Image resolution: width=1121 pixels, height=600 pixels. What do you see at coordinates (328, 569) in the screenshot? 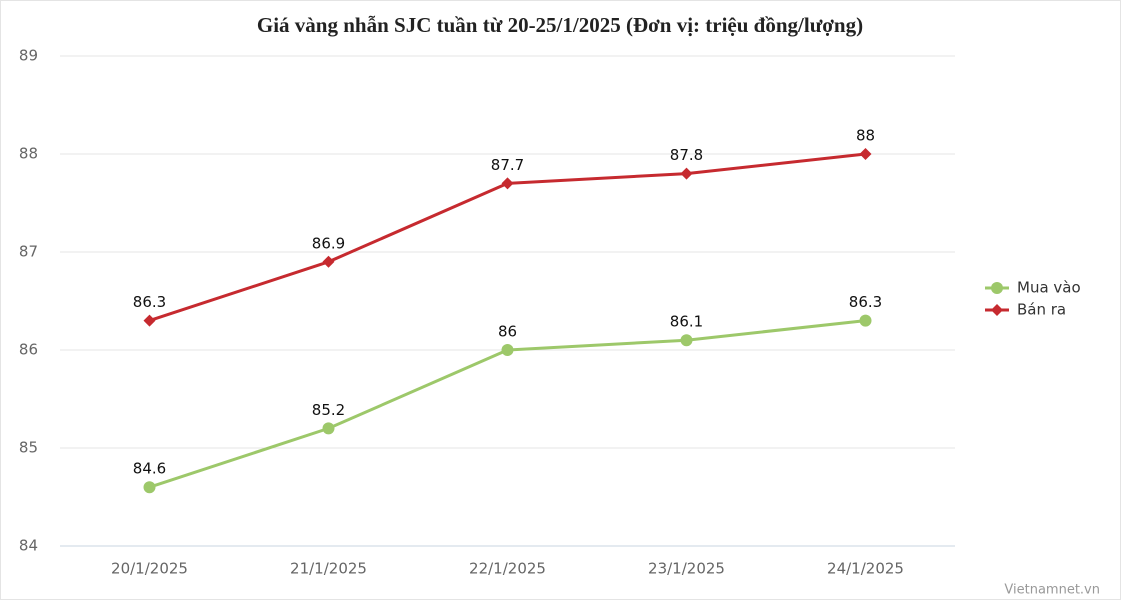
I see `x-tick-label: 21/1/2025` at bounding box center [328, 569].